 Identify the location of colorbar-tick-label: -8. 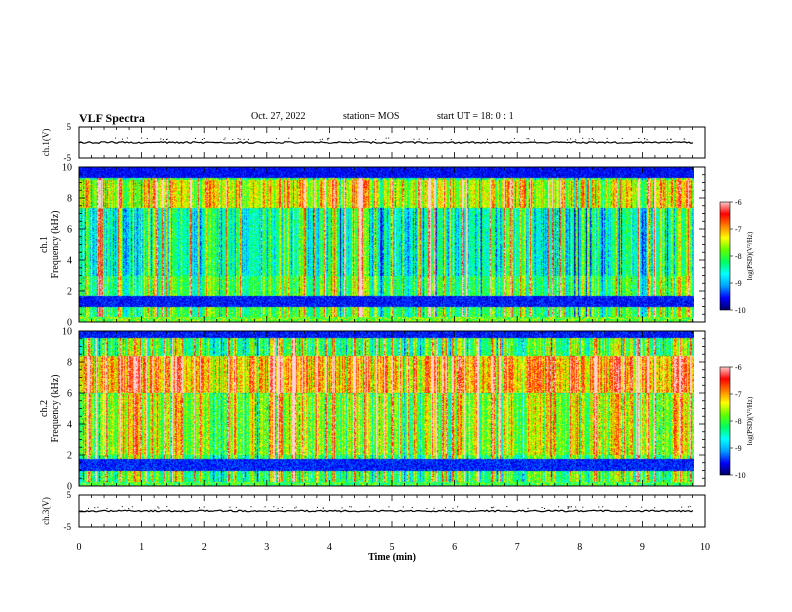
(738, 256).